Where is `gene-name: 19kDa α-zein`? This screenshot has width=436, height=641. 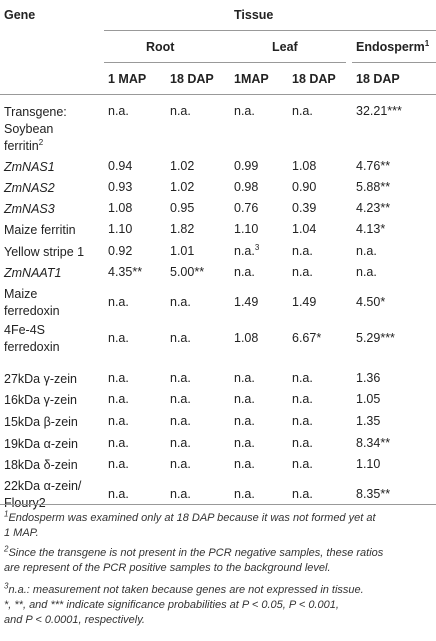
gene-name: 19kDa α-zein is located at coordinates (41, 444).